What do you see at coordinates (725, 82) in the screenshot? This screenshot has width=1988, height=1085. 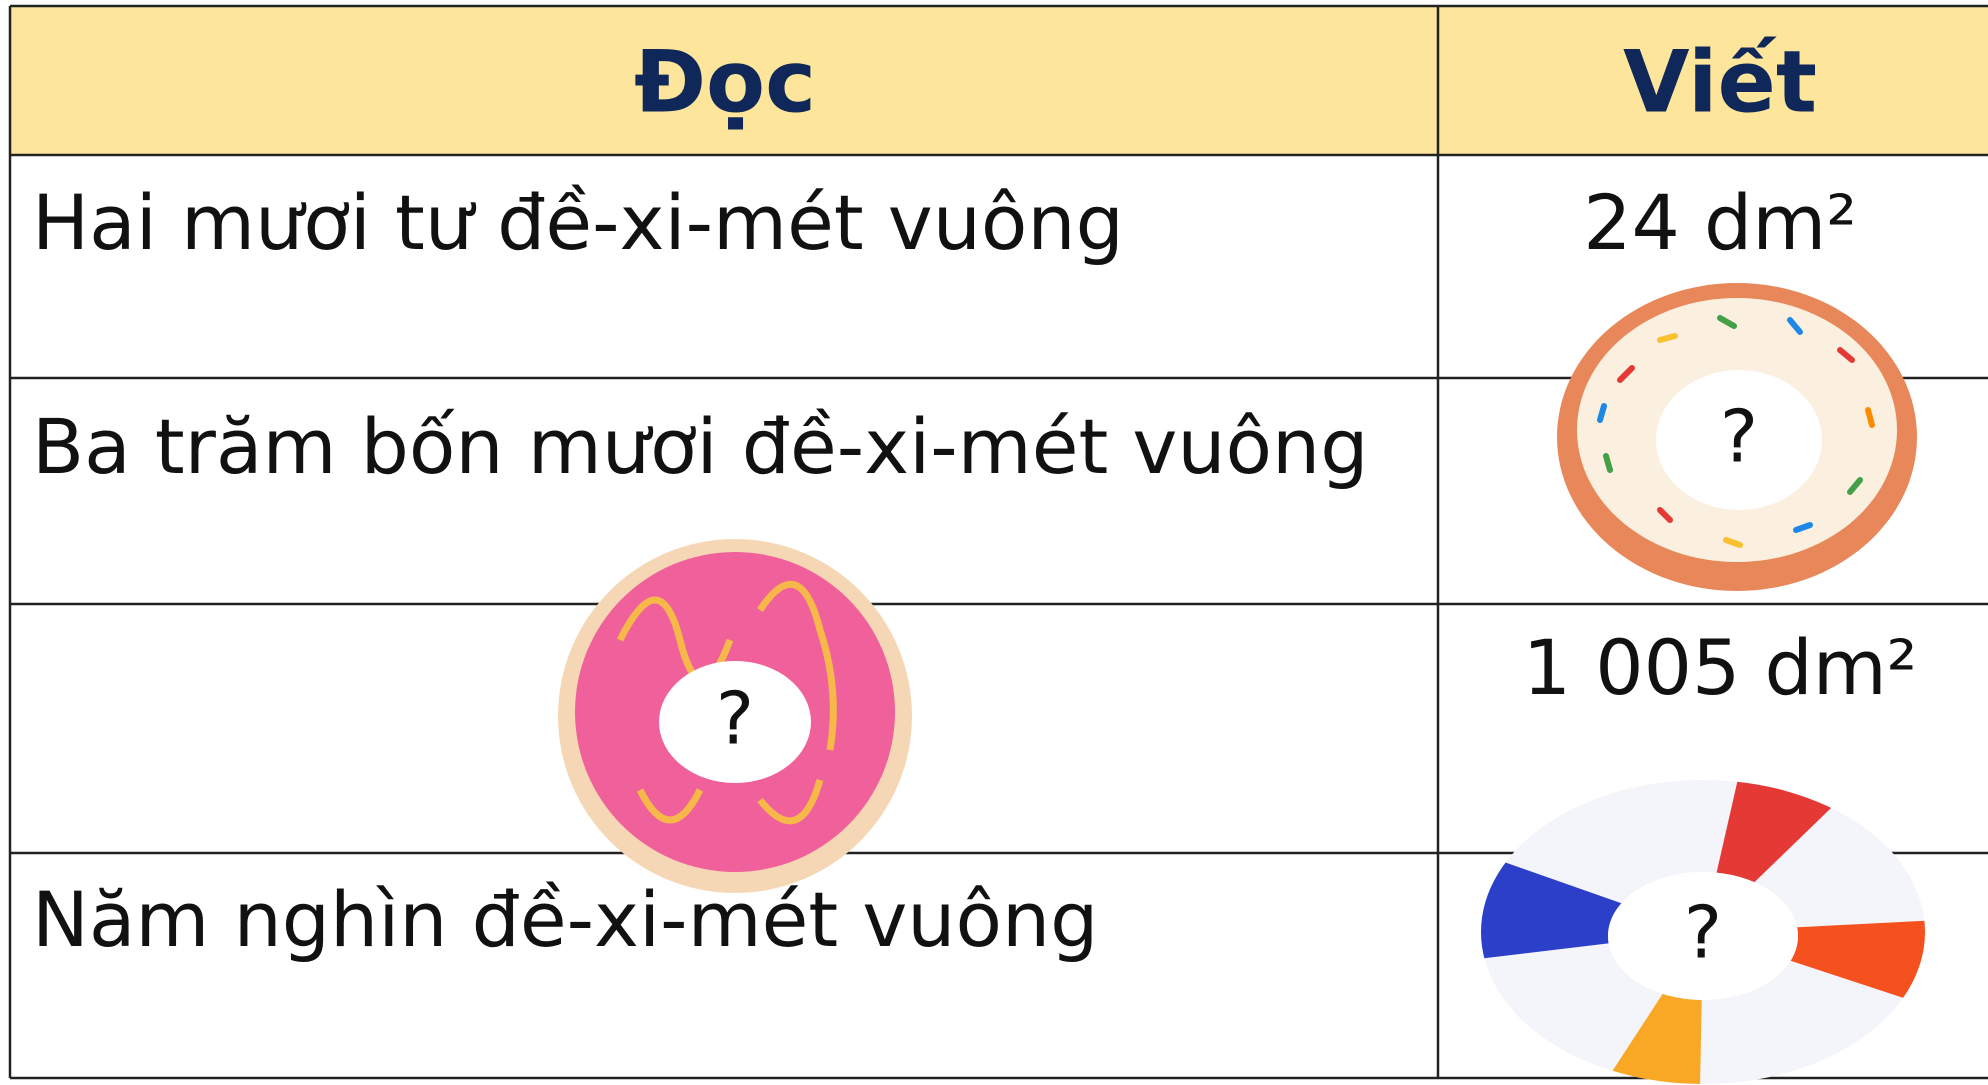 I see `header-cell: Đọc` at bounding box center [725, 82].